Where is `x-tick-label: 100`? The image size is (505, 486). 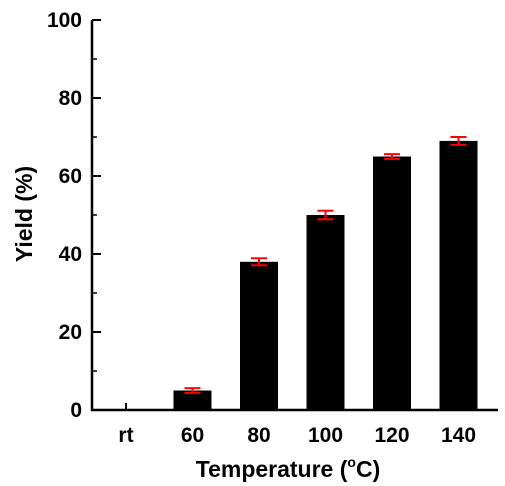
x-tick-label: 100 is located at coordinates (325, 435).